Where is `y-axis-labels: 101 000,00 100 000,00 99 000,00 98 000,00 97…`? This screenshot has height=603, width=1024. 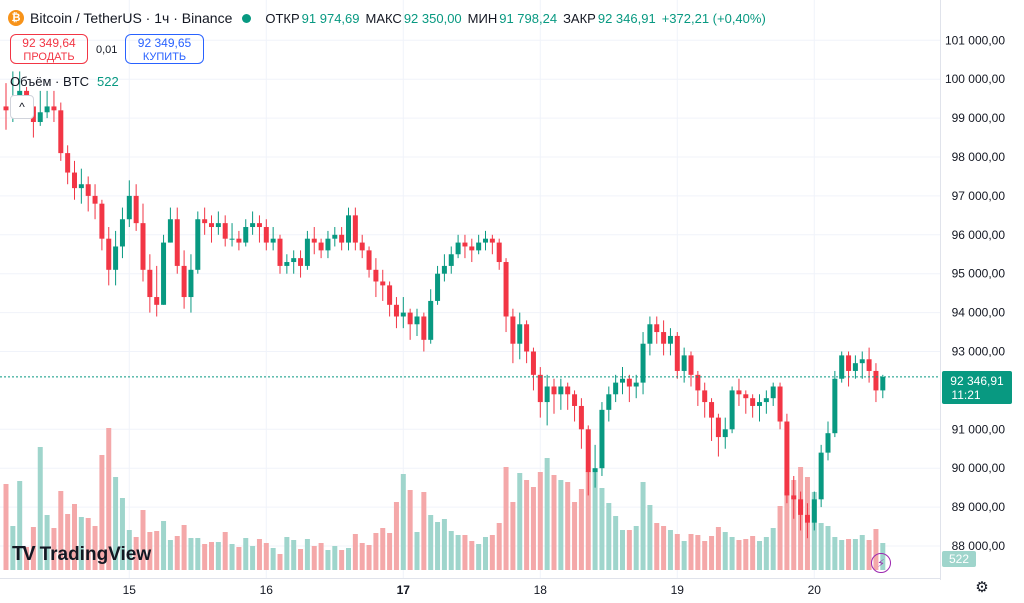 y-axis-labels: 101 000,00 100 000,00 99 000,00 98 000,00 97… is located at coordinates (975, 293).